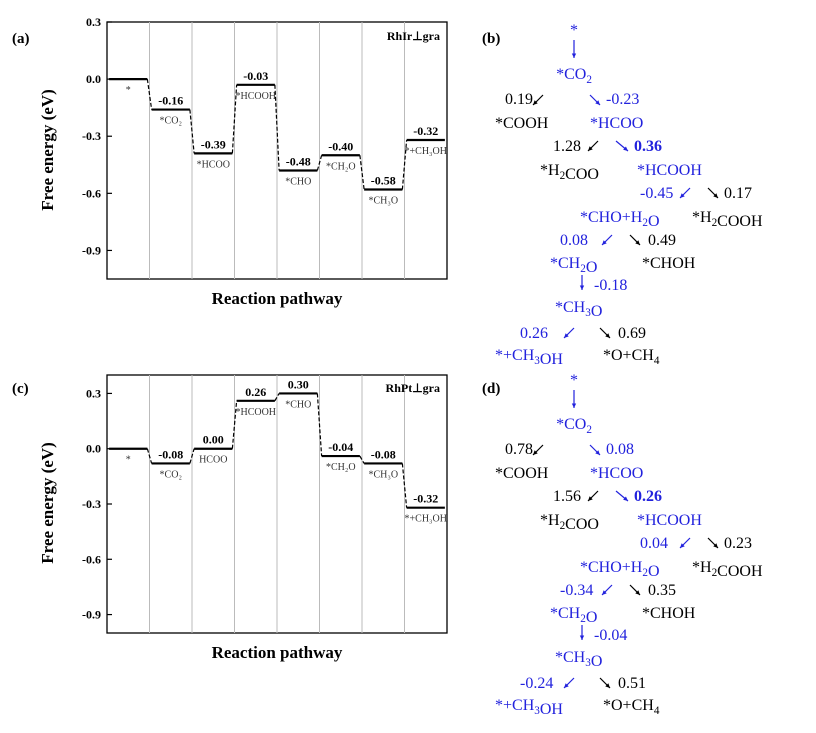 Image resolution: width=816 pixels, height=733 pixels. I want to click on intermediate-label: *CHO, so click(298, 181).